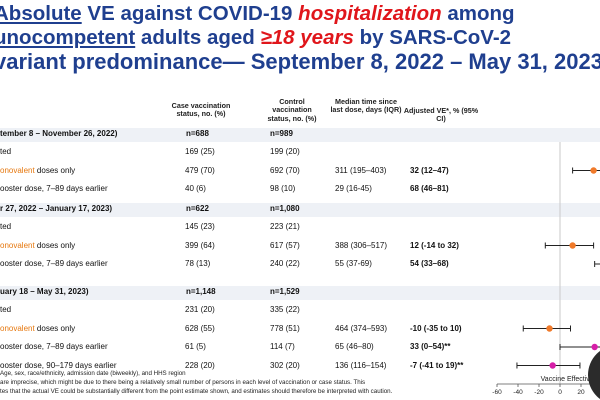 Image resolution: width=600 pixels, height=400 pixels. What do you see at coordinates (285, 291) in the screenshot?
I see `control-total: n=1,529` at bounding box center [285, 291].